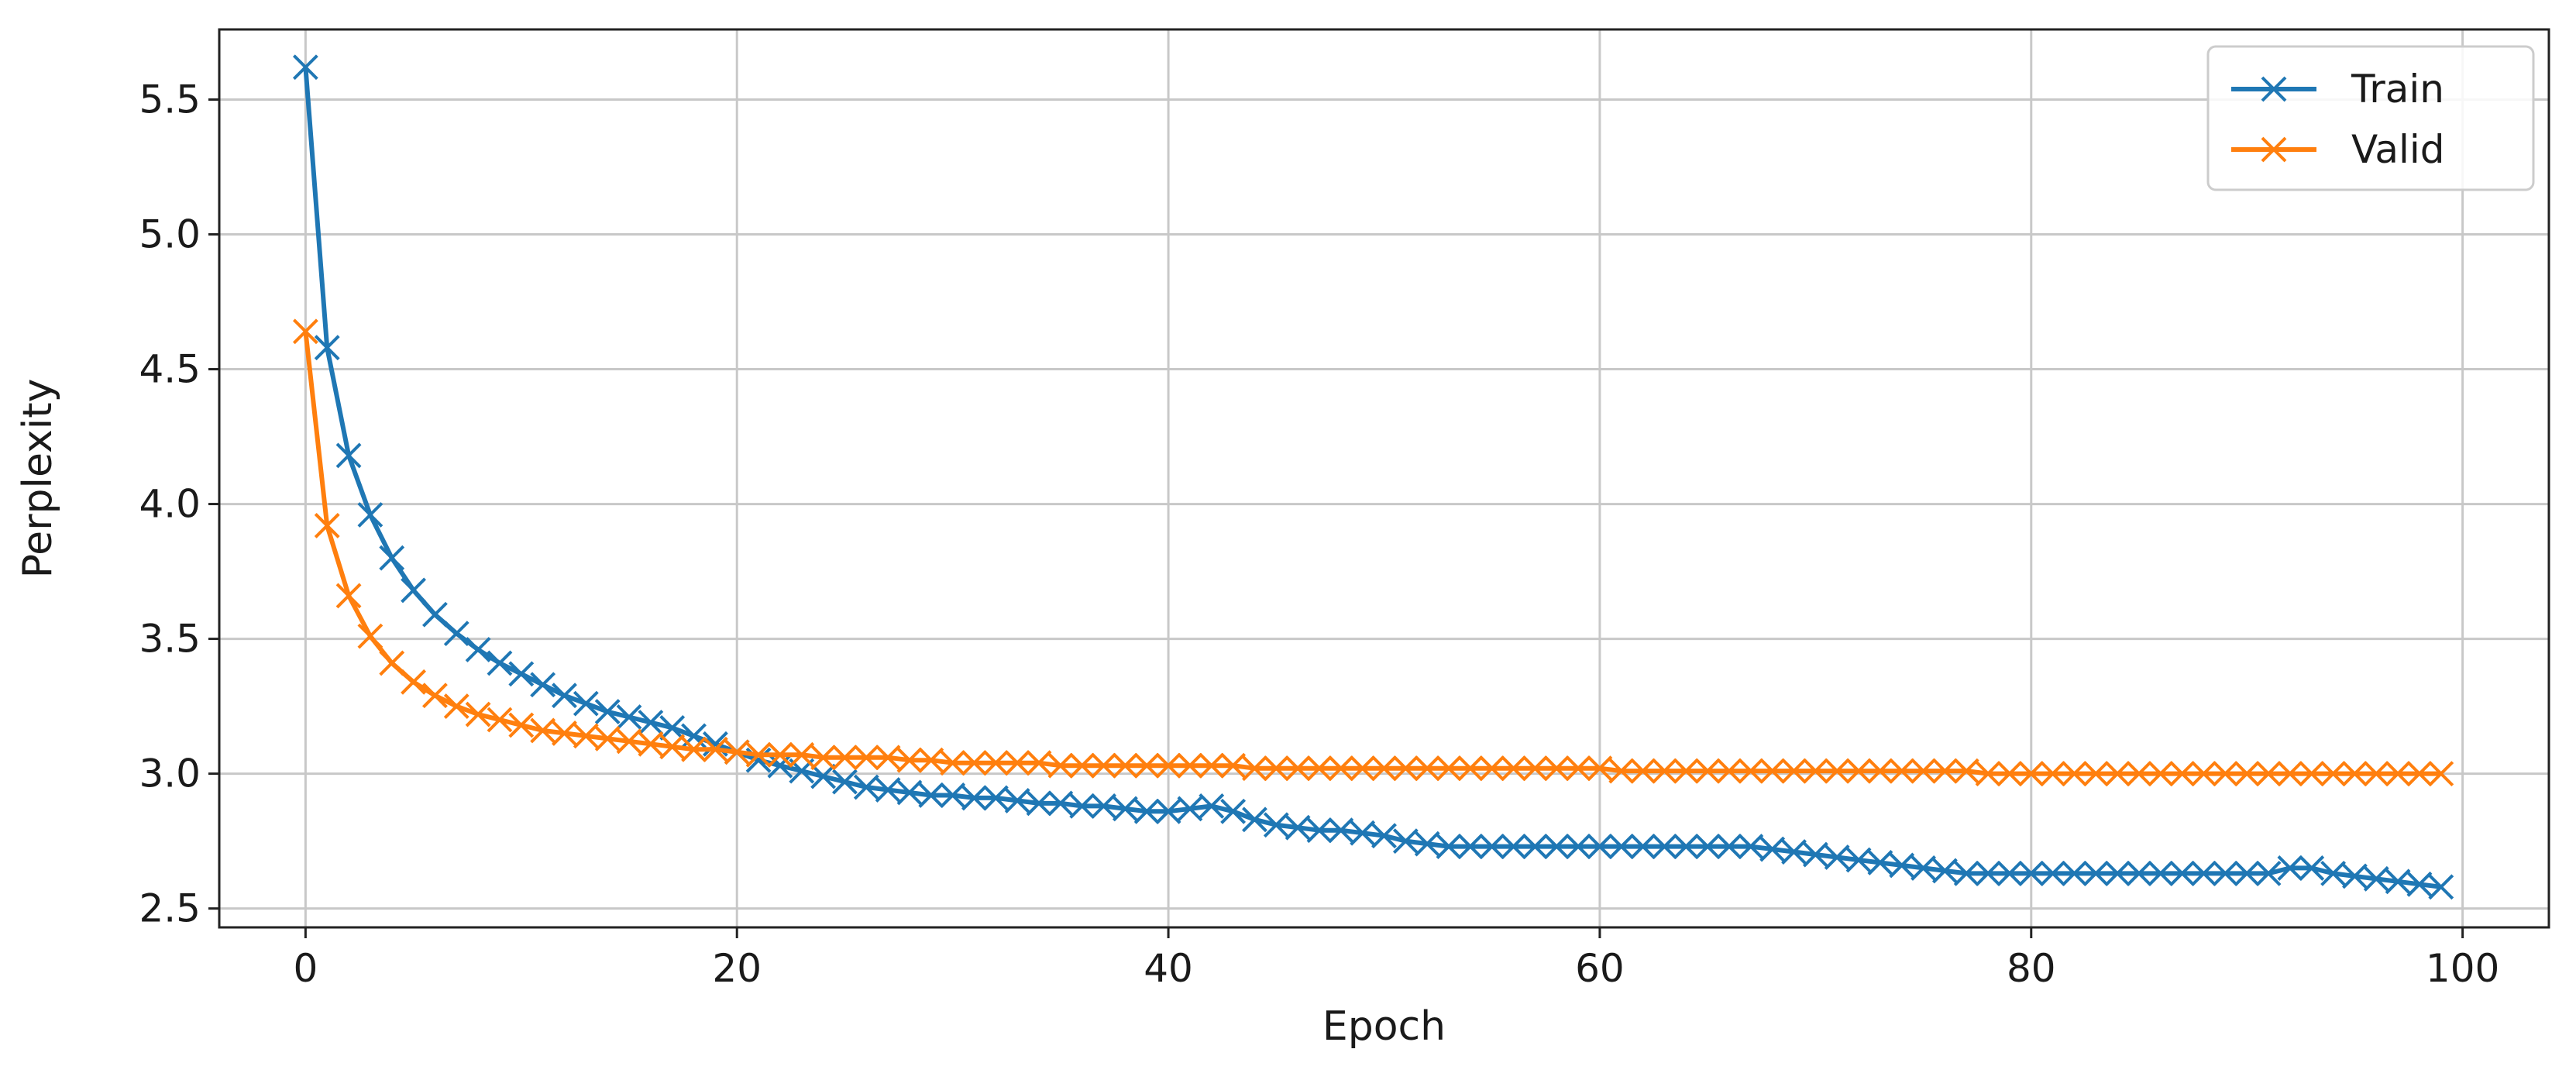  What do you see at coordinates (2397, 149) in the screenshot?
I see `legend-label: Valid` at bounding box center [2397, 149].